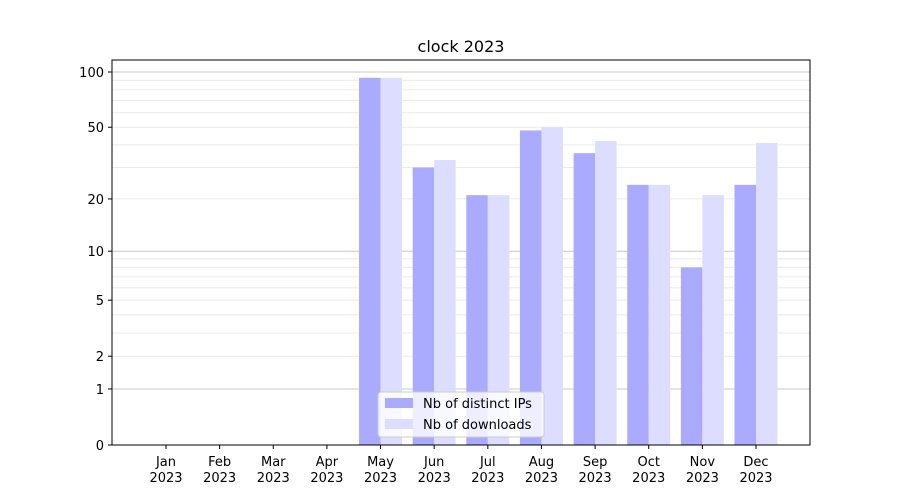  Describe the element at coordinates (100, 301) in the screenshot. I see `y-tick-label: 5` at that location.